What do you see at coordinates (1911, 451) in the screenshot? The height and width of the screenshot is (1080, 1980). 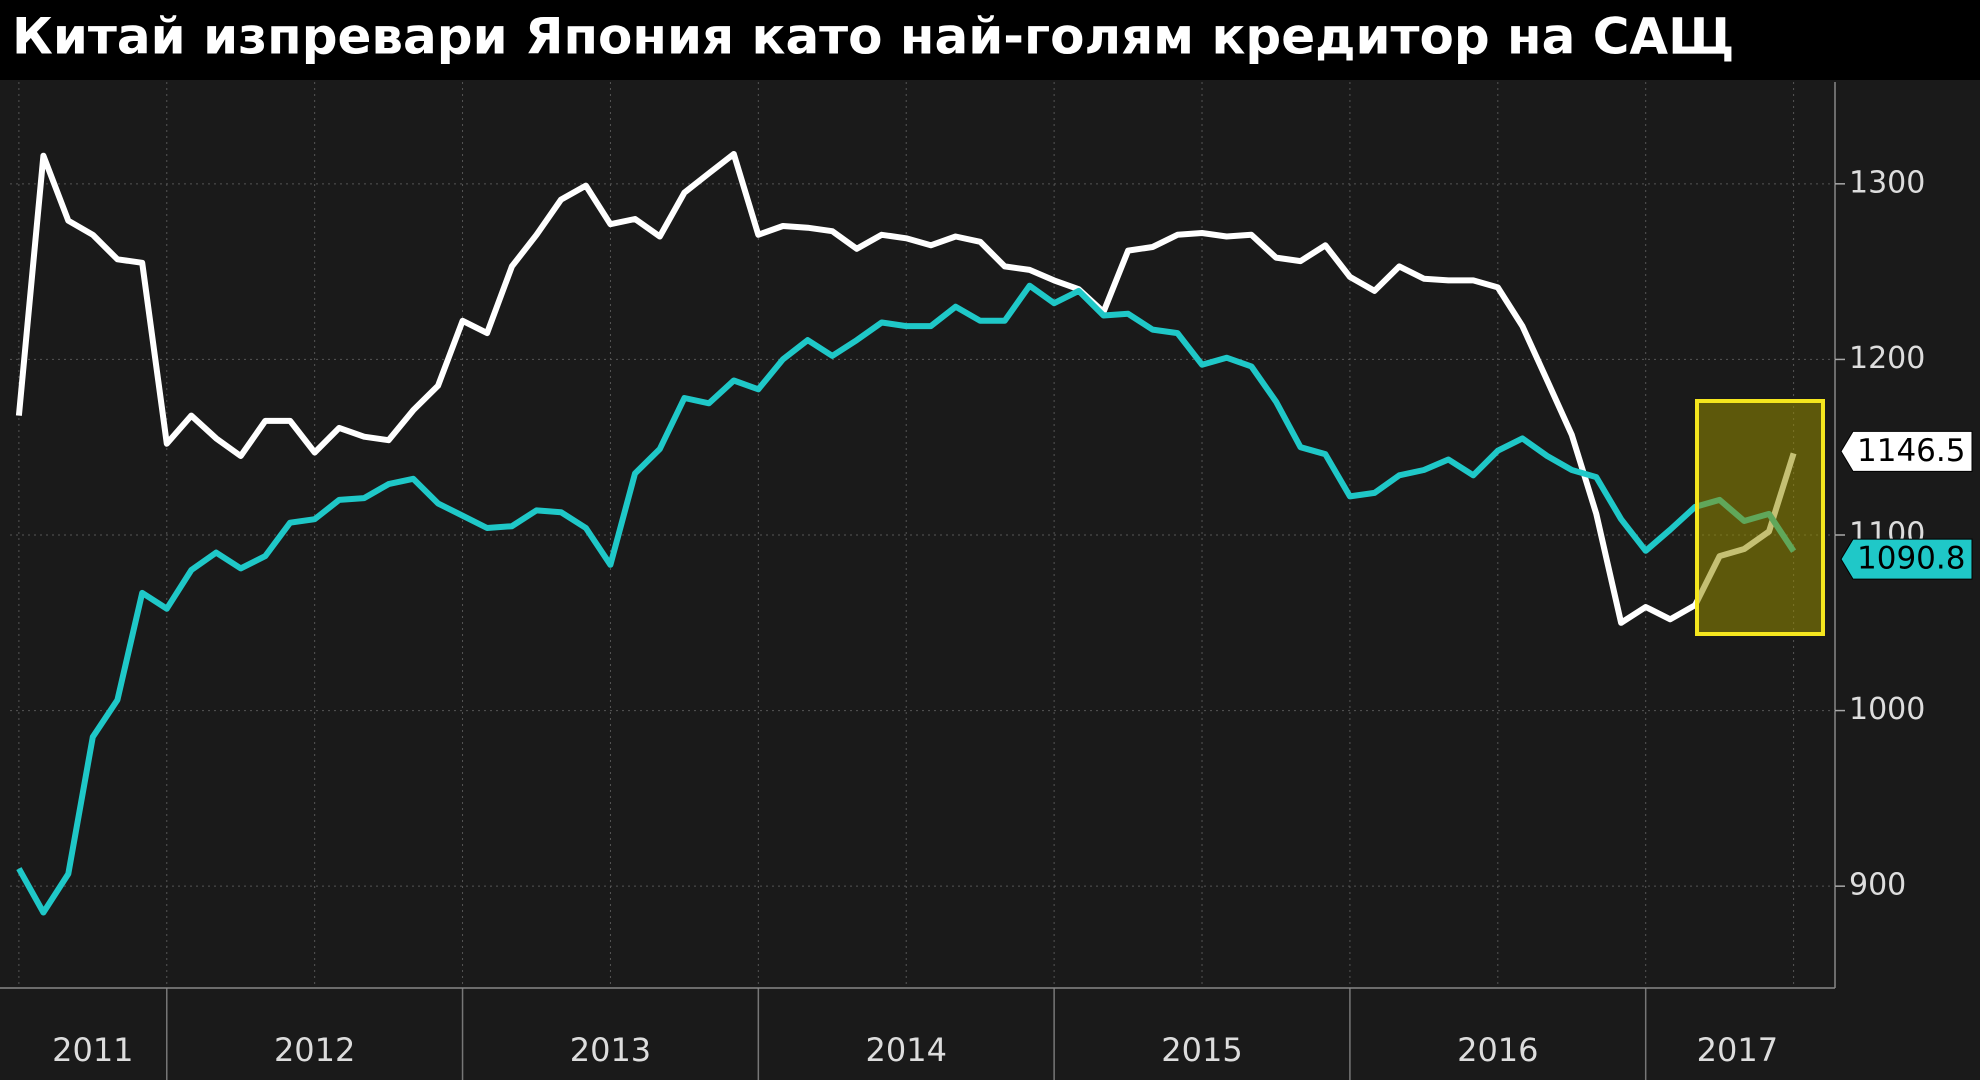 I see `last-value-label: 1146.5` at bounding box center [1911, 451].